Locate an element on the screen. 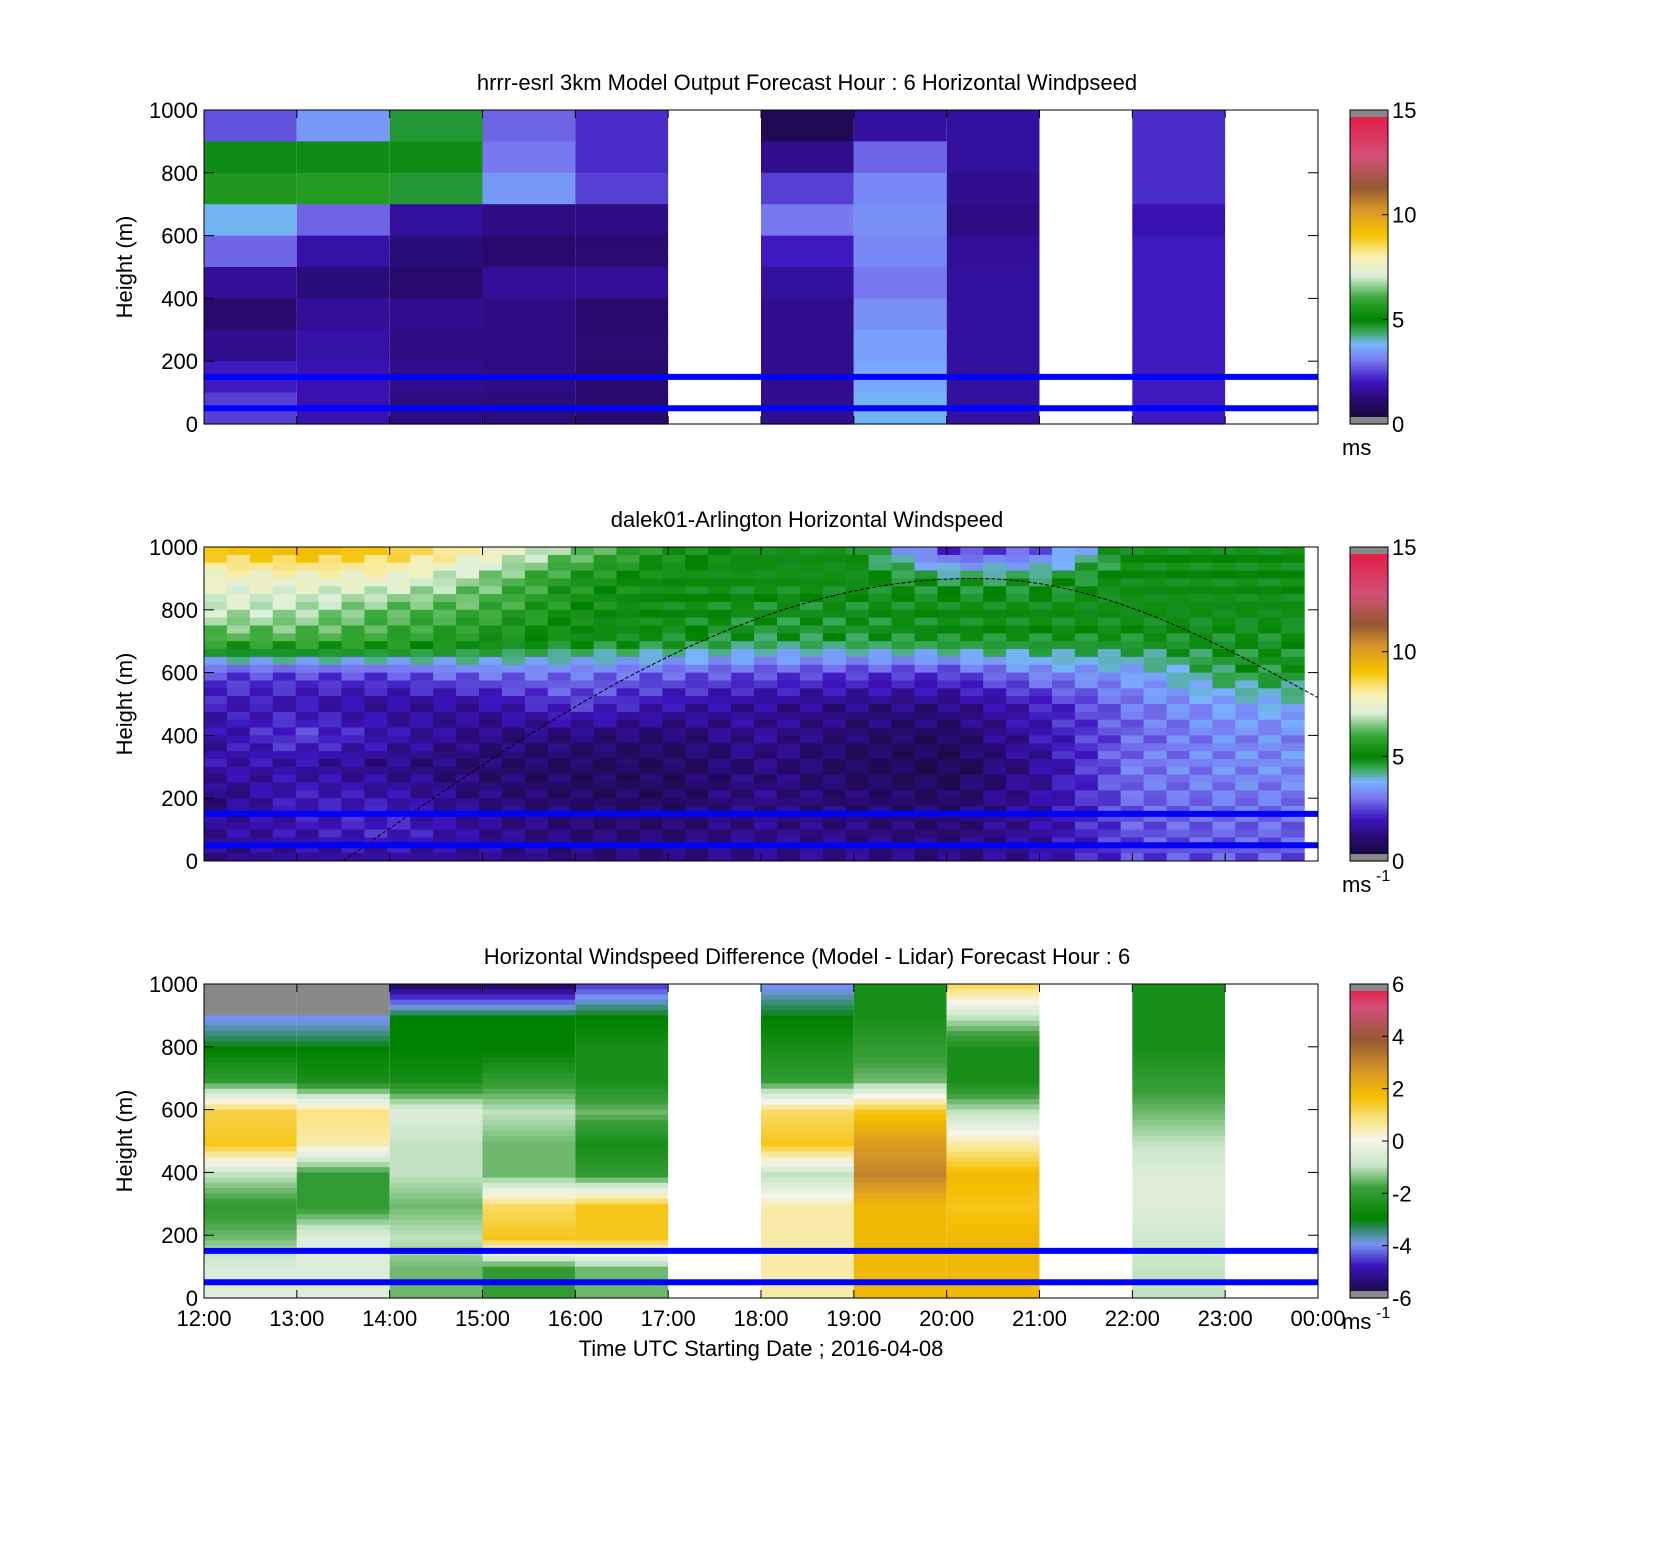 This screenshot has height=1561, width=1680. y-tick-label: 0 is located at coordinates (192, 424).